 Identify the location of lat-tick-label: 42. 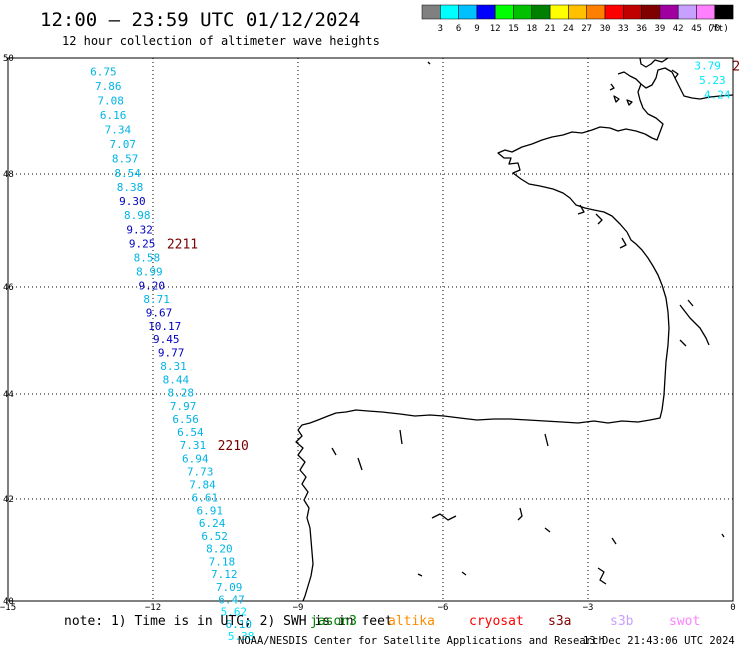
(8, 500).